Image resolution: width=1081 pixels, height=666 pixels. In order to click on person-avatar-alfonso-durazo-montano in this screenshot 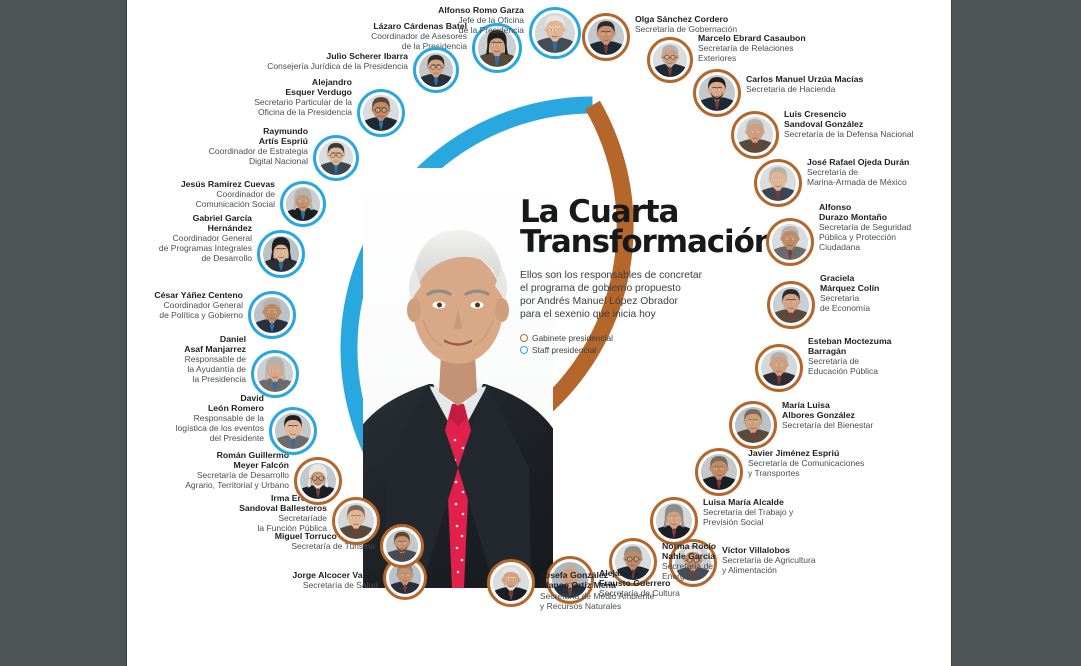, I will do `click(790, 242)`.